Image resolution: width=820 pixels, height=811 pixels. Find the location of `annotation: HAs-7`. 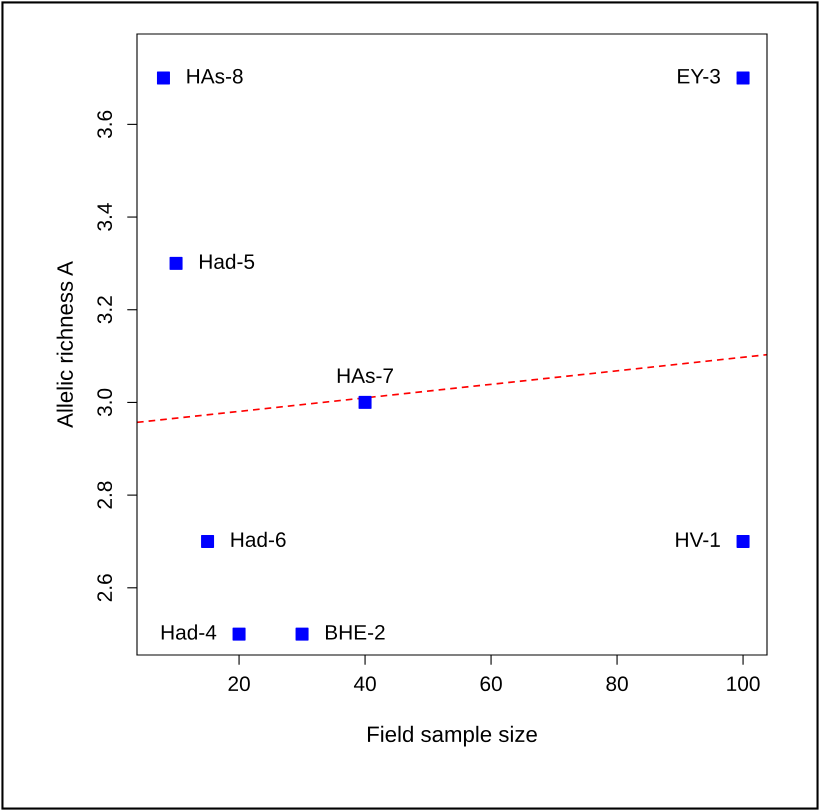

annotation: HAs-7 is located at coordinates (365, 376).